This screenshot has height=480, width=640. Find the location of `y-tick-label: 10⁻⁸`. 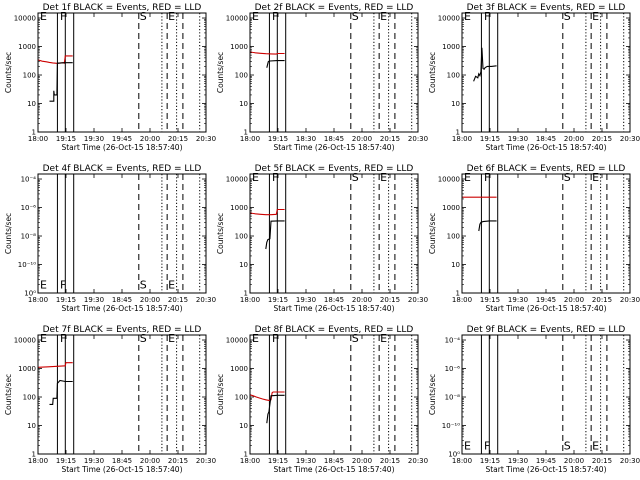

y-tick-label: 10⁻⁸ is located at coordinates (453, 398).